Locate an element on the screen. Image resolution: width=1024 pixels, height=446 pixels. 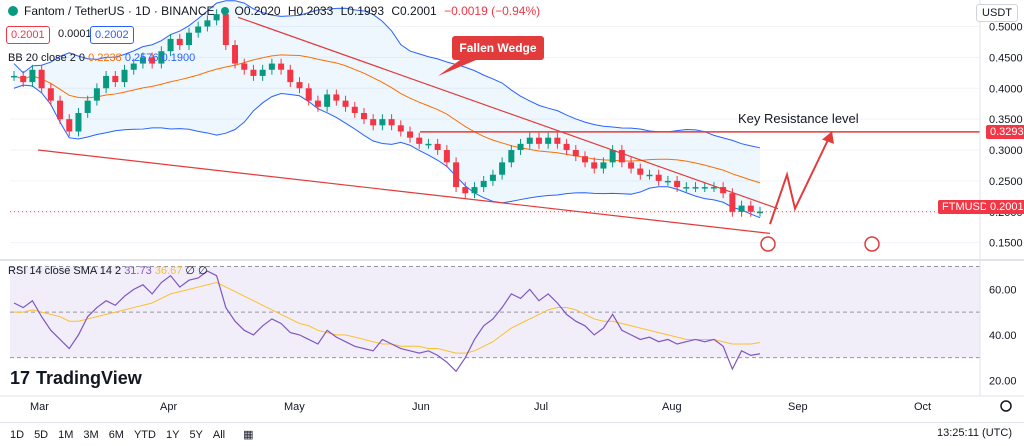
x-tick-label: Mar is located at coordinates (39, 407).